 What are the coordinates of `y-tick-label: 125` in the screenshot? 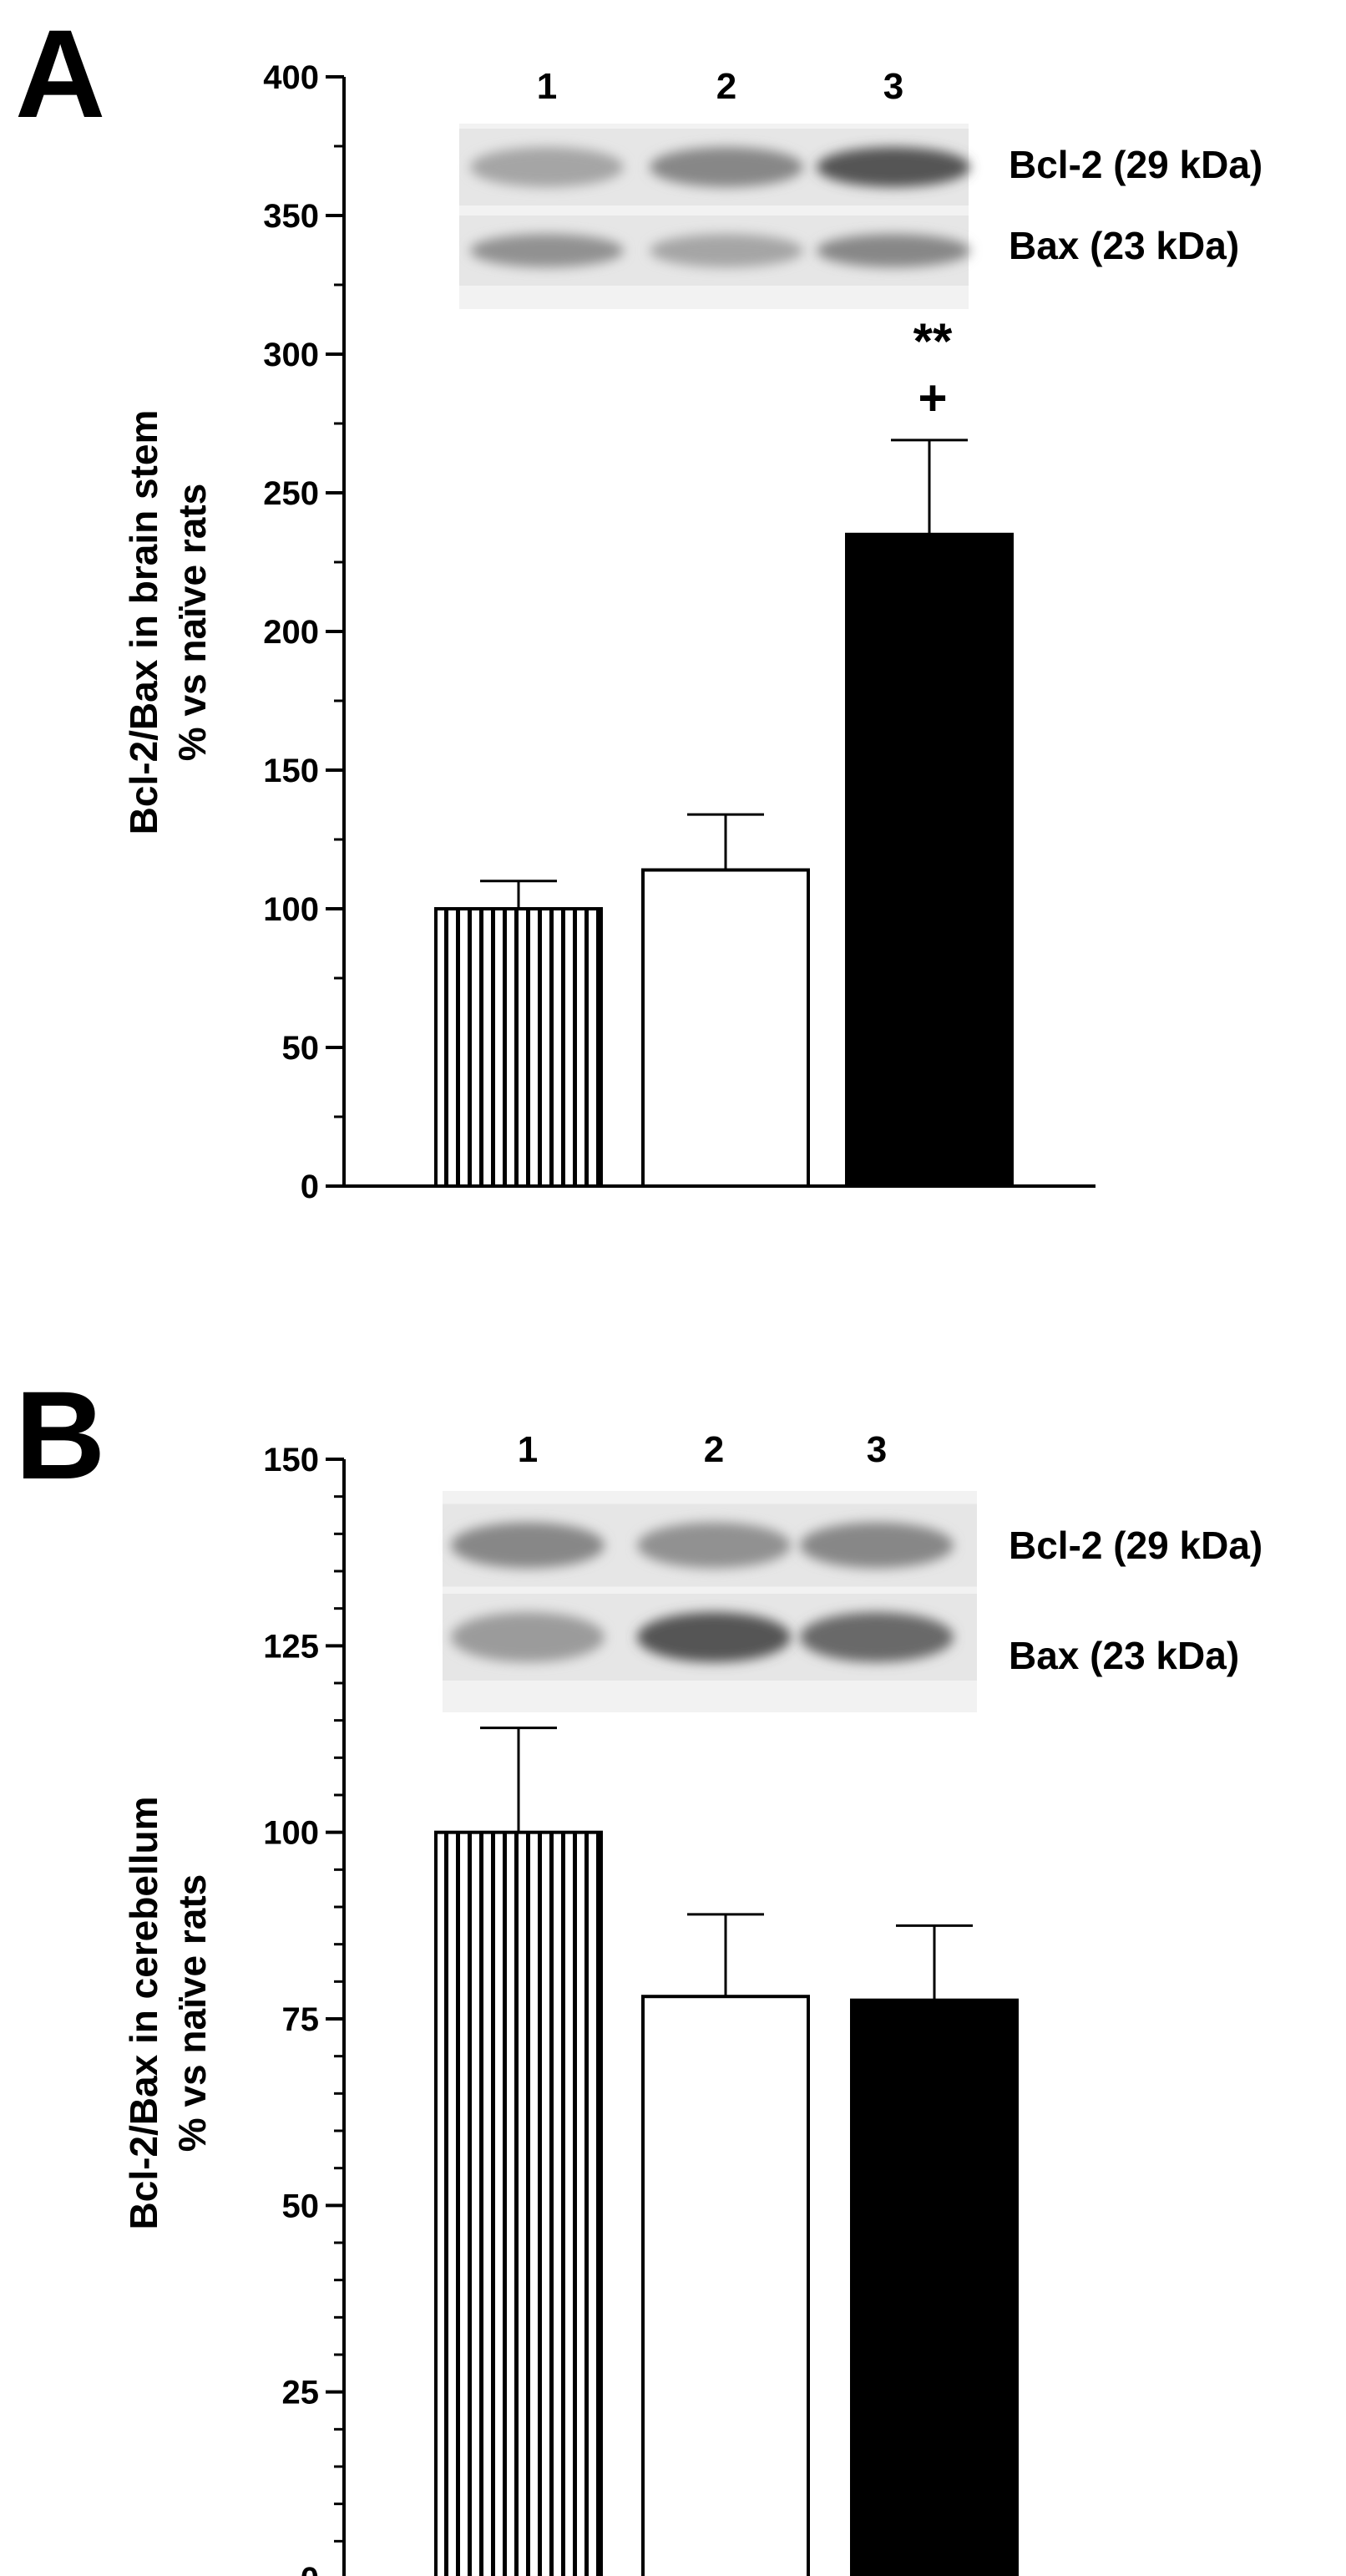 It's located at (291, 1646).